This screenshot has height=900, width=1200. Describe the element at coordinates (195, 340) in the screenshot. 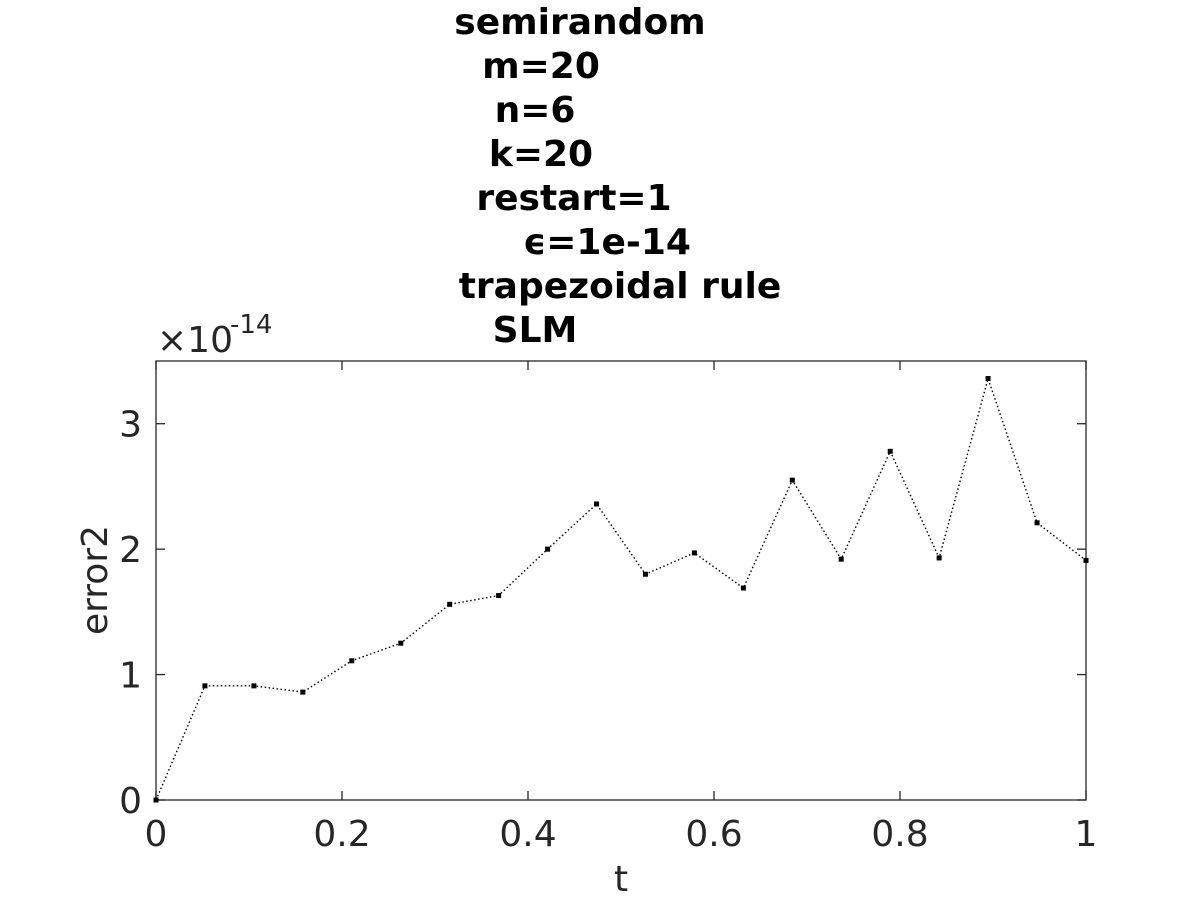

I see `y-exponent-base: ×10` at that location.